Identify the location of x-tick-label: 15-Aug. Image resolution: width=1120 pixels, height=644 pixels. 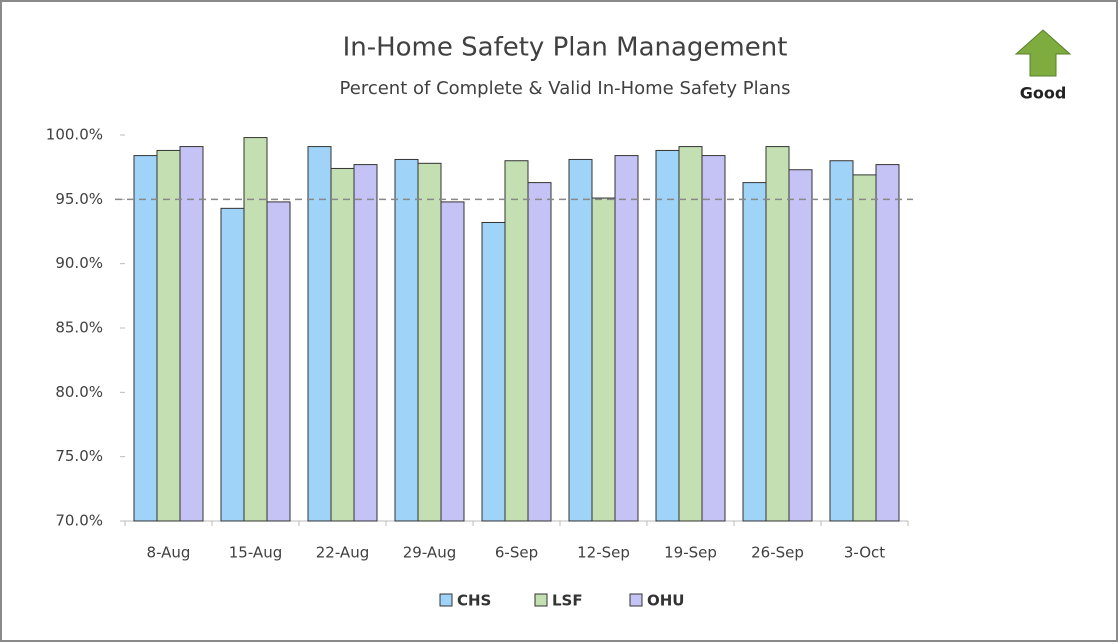
(255, 553).